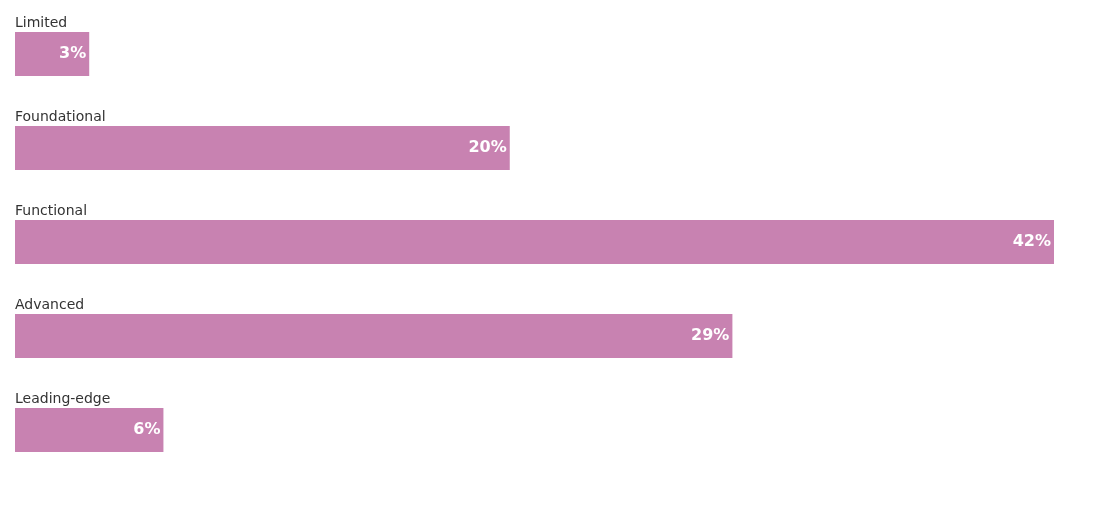 The width and height of the screenshot is (1107, 507). What do you see at coordinates (50, 303) in the screenshot?
I see `y-tick-label: Advanced` at bounding box center [50, 303].